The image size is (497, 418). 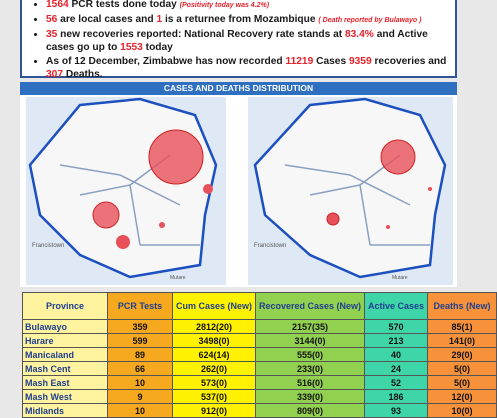 I want to click on table-row: Mash West 9 537(0) 339(0) 186 12(0), so click(x=259, y=396).